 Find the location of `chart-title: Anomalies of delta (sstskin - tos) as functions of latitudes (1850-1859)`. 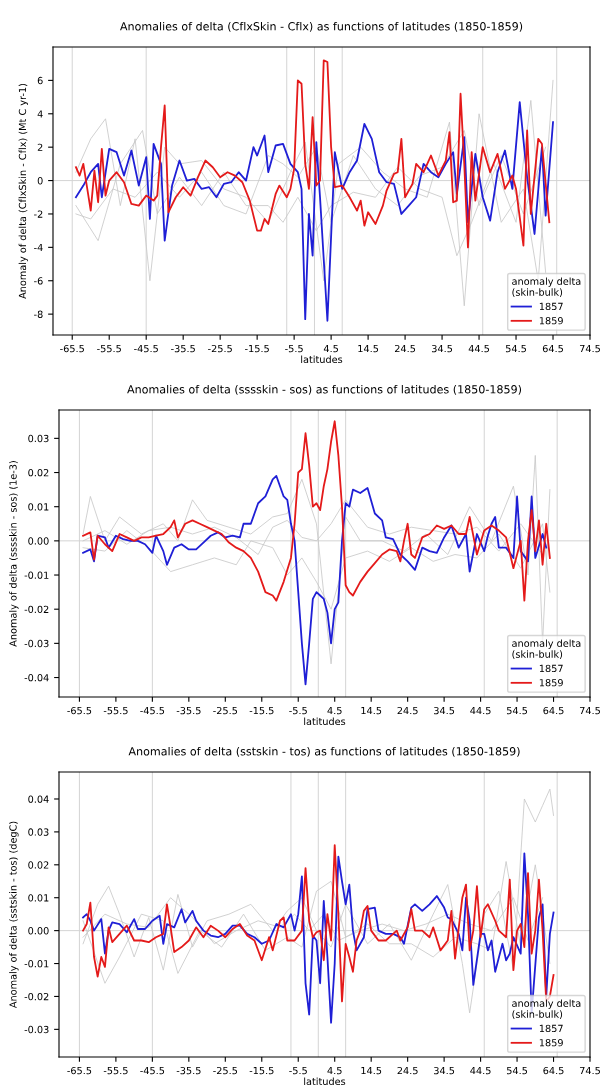

chart-title: Anomalies of delta (sstskin - tos) as functions of latitudes (1850-1859) is located at coordinates (324, 751).